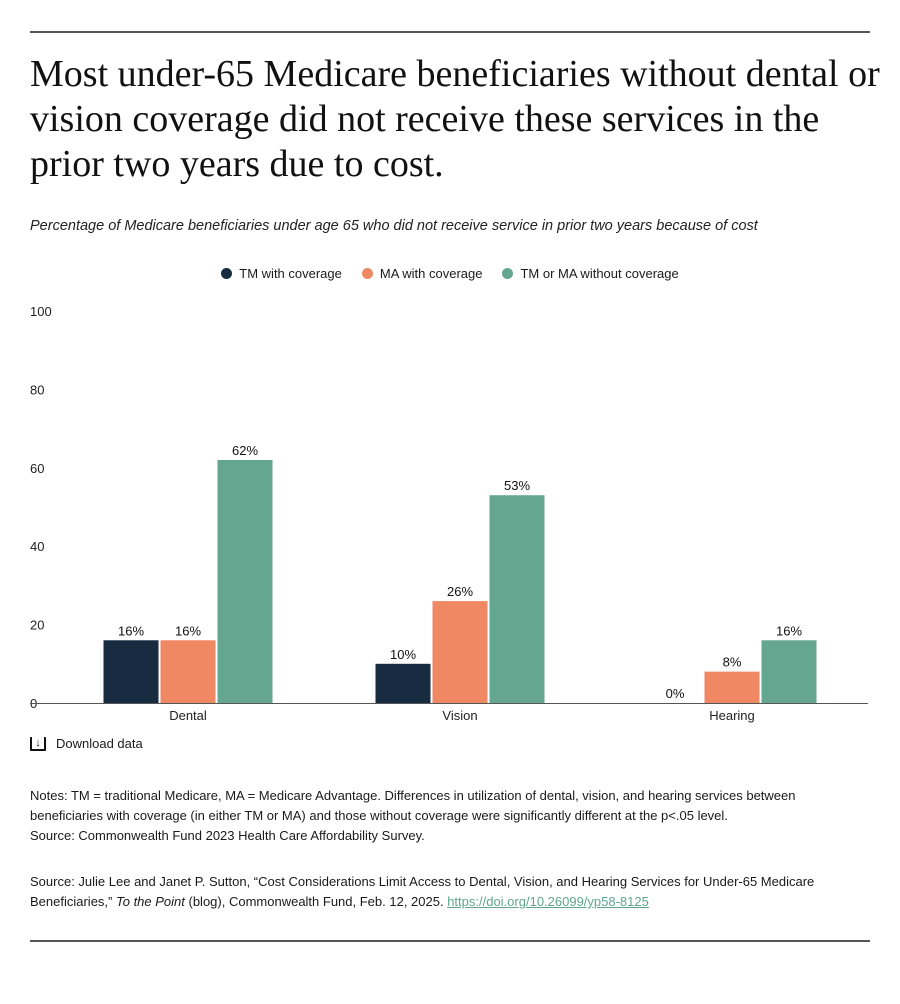 This screenshot has width=900, height=1004. I want to click on y-tick-label: 80, so click(37, 389).